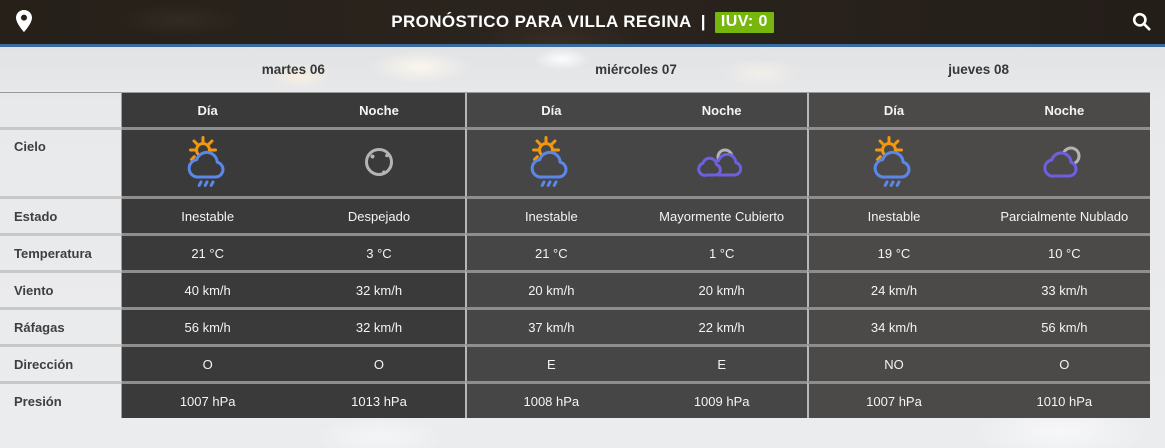  Describe the element at coordinates (541, 21) in the screenshot. I see `page-title-text: PRONÓSTICO PARA VILLA REGINA` at that location.